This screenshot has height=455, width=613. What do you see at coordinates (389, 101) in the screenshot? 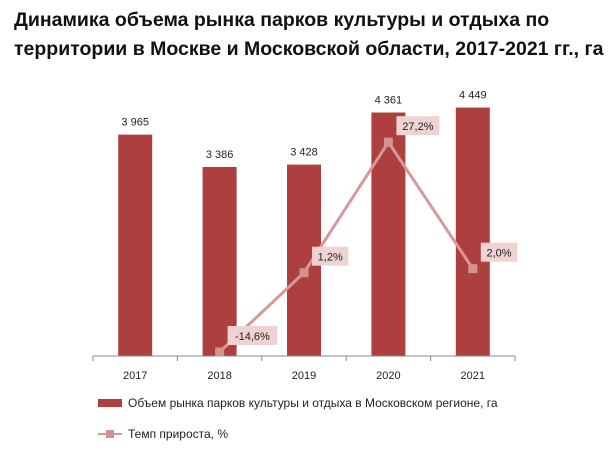
I see `bar-label-2020: 4 361` at bounding box center [389, 101].